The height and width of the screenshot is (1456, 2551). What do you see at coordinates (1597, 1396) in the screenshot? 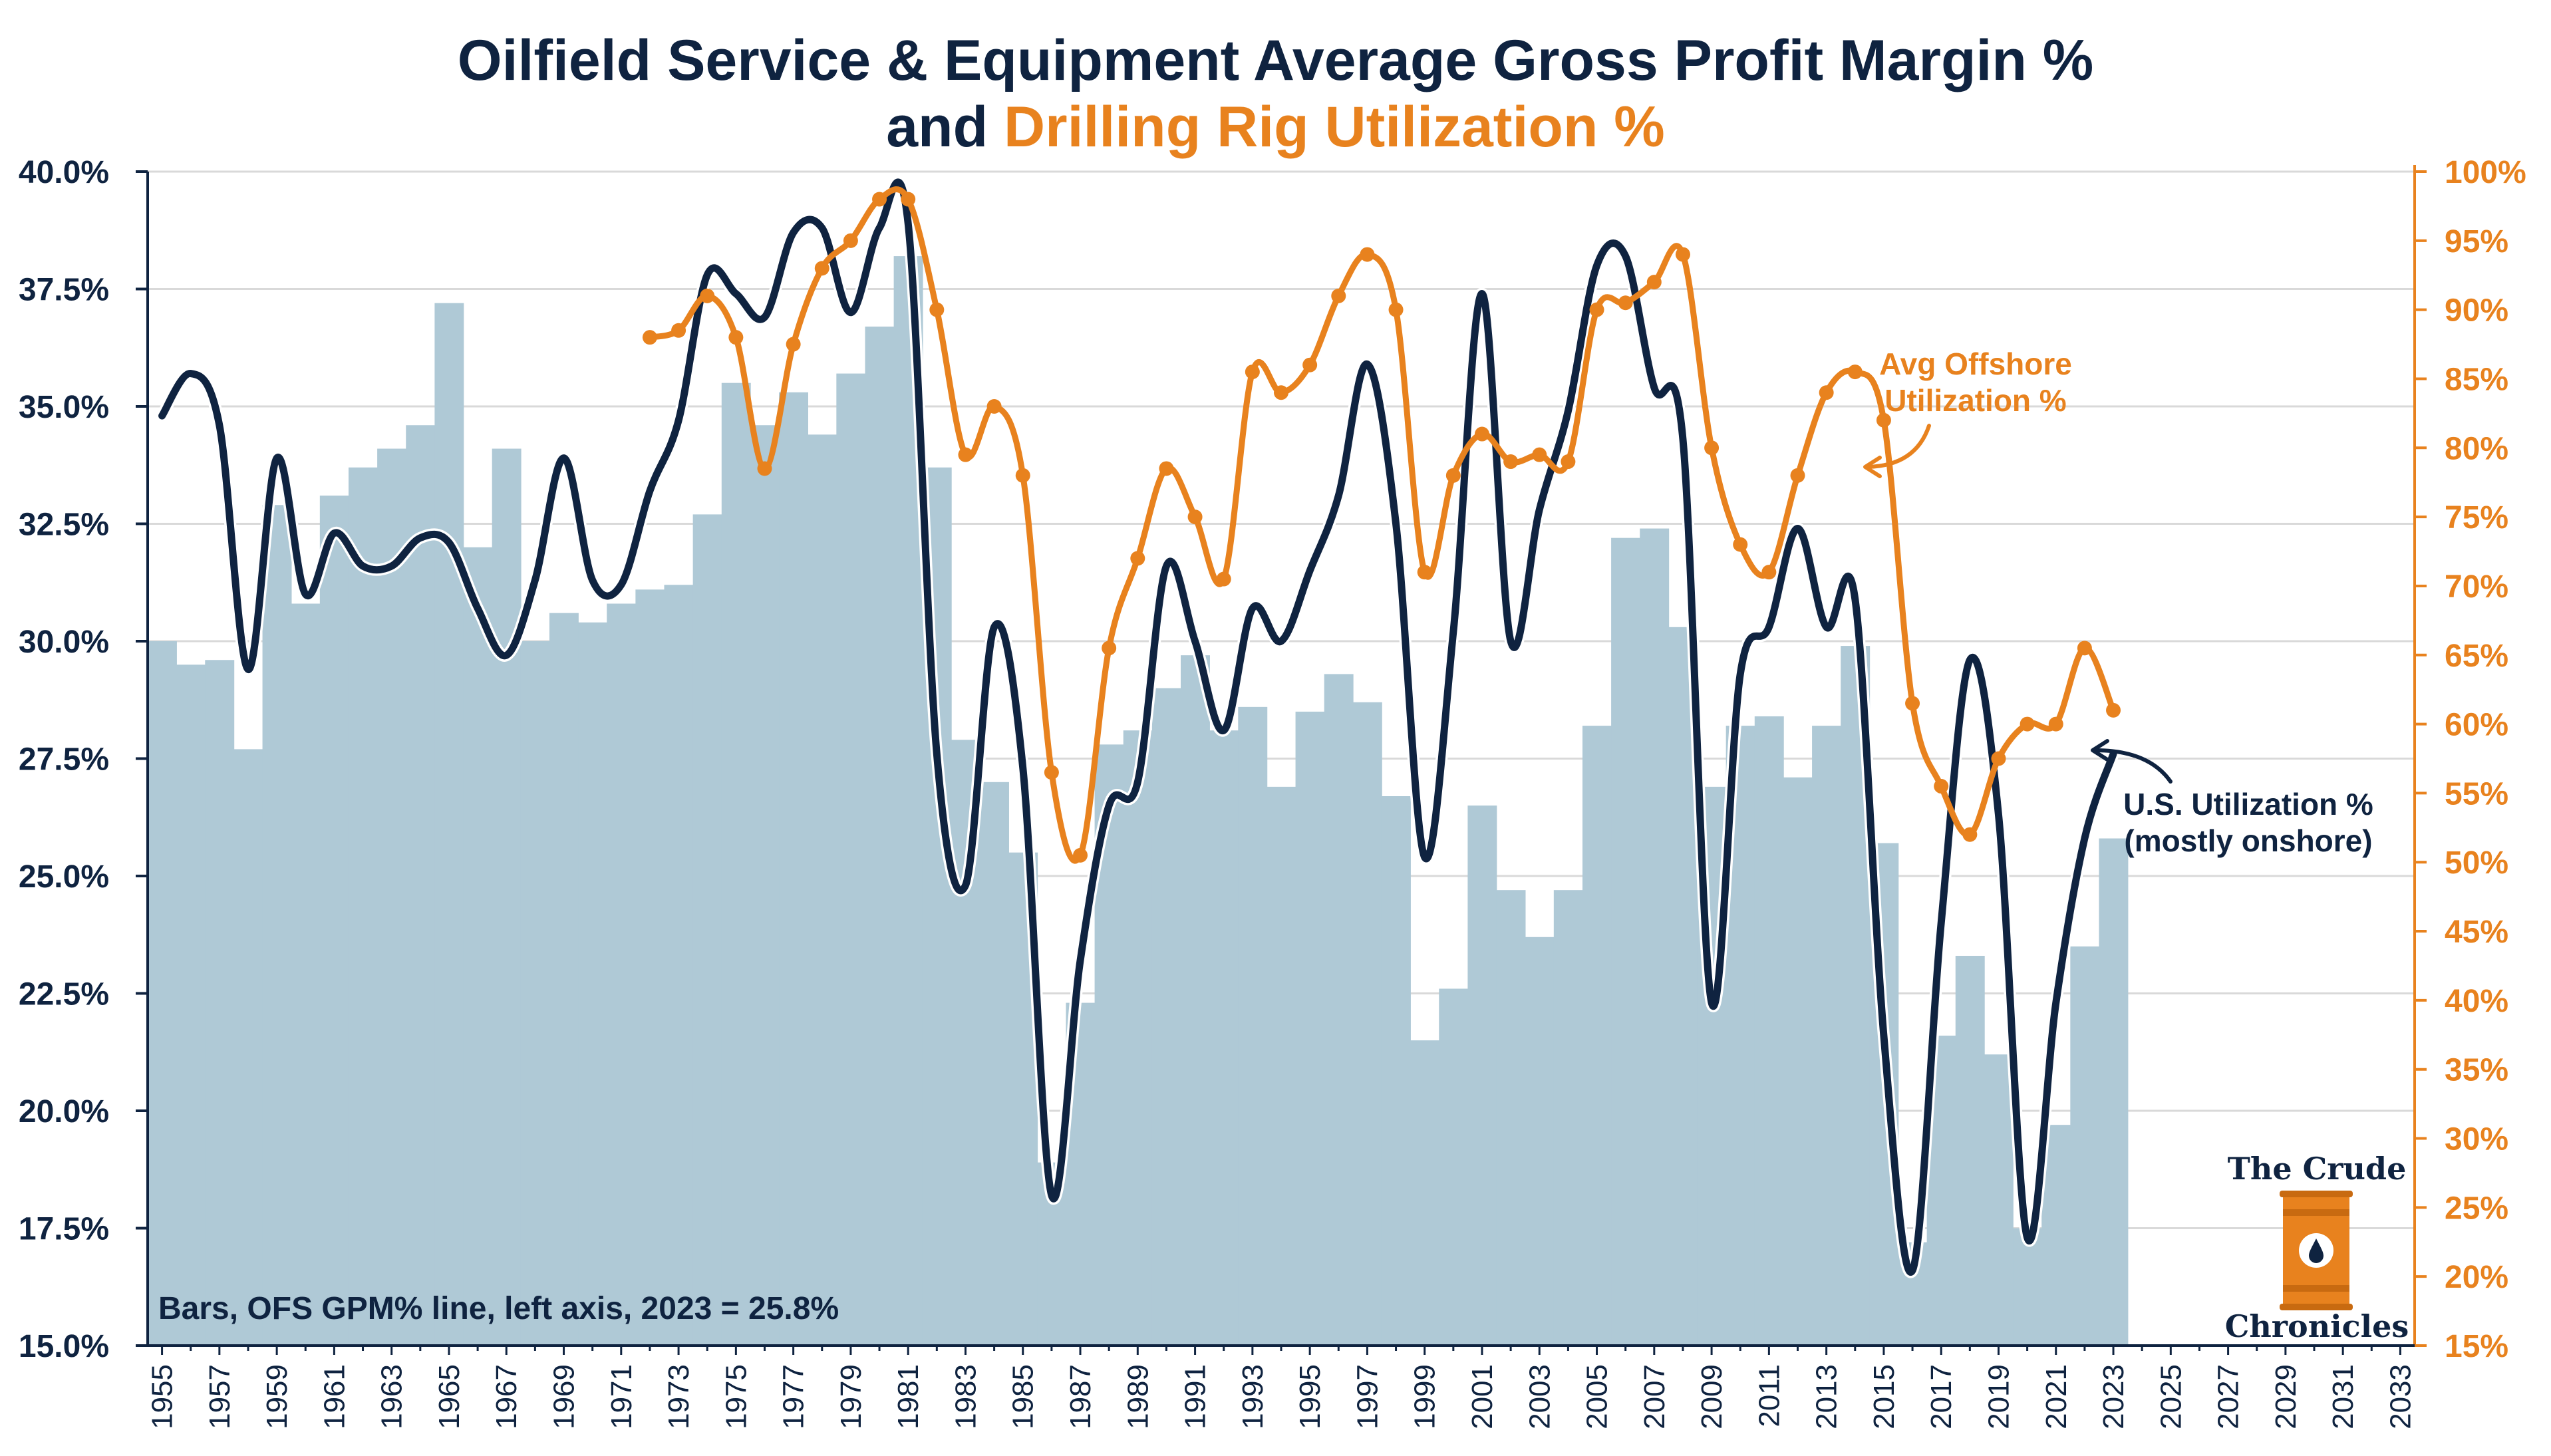
I see `x-tick-label: 2005` at bounding box center [1597, 1396].